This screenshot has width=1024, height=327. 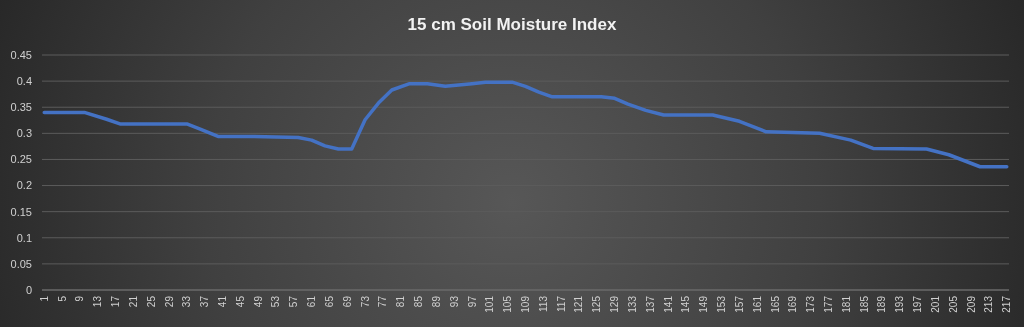 I want to click on x-tick-label: 185, so click(x=864, y=304).